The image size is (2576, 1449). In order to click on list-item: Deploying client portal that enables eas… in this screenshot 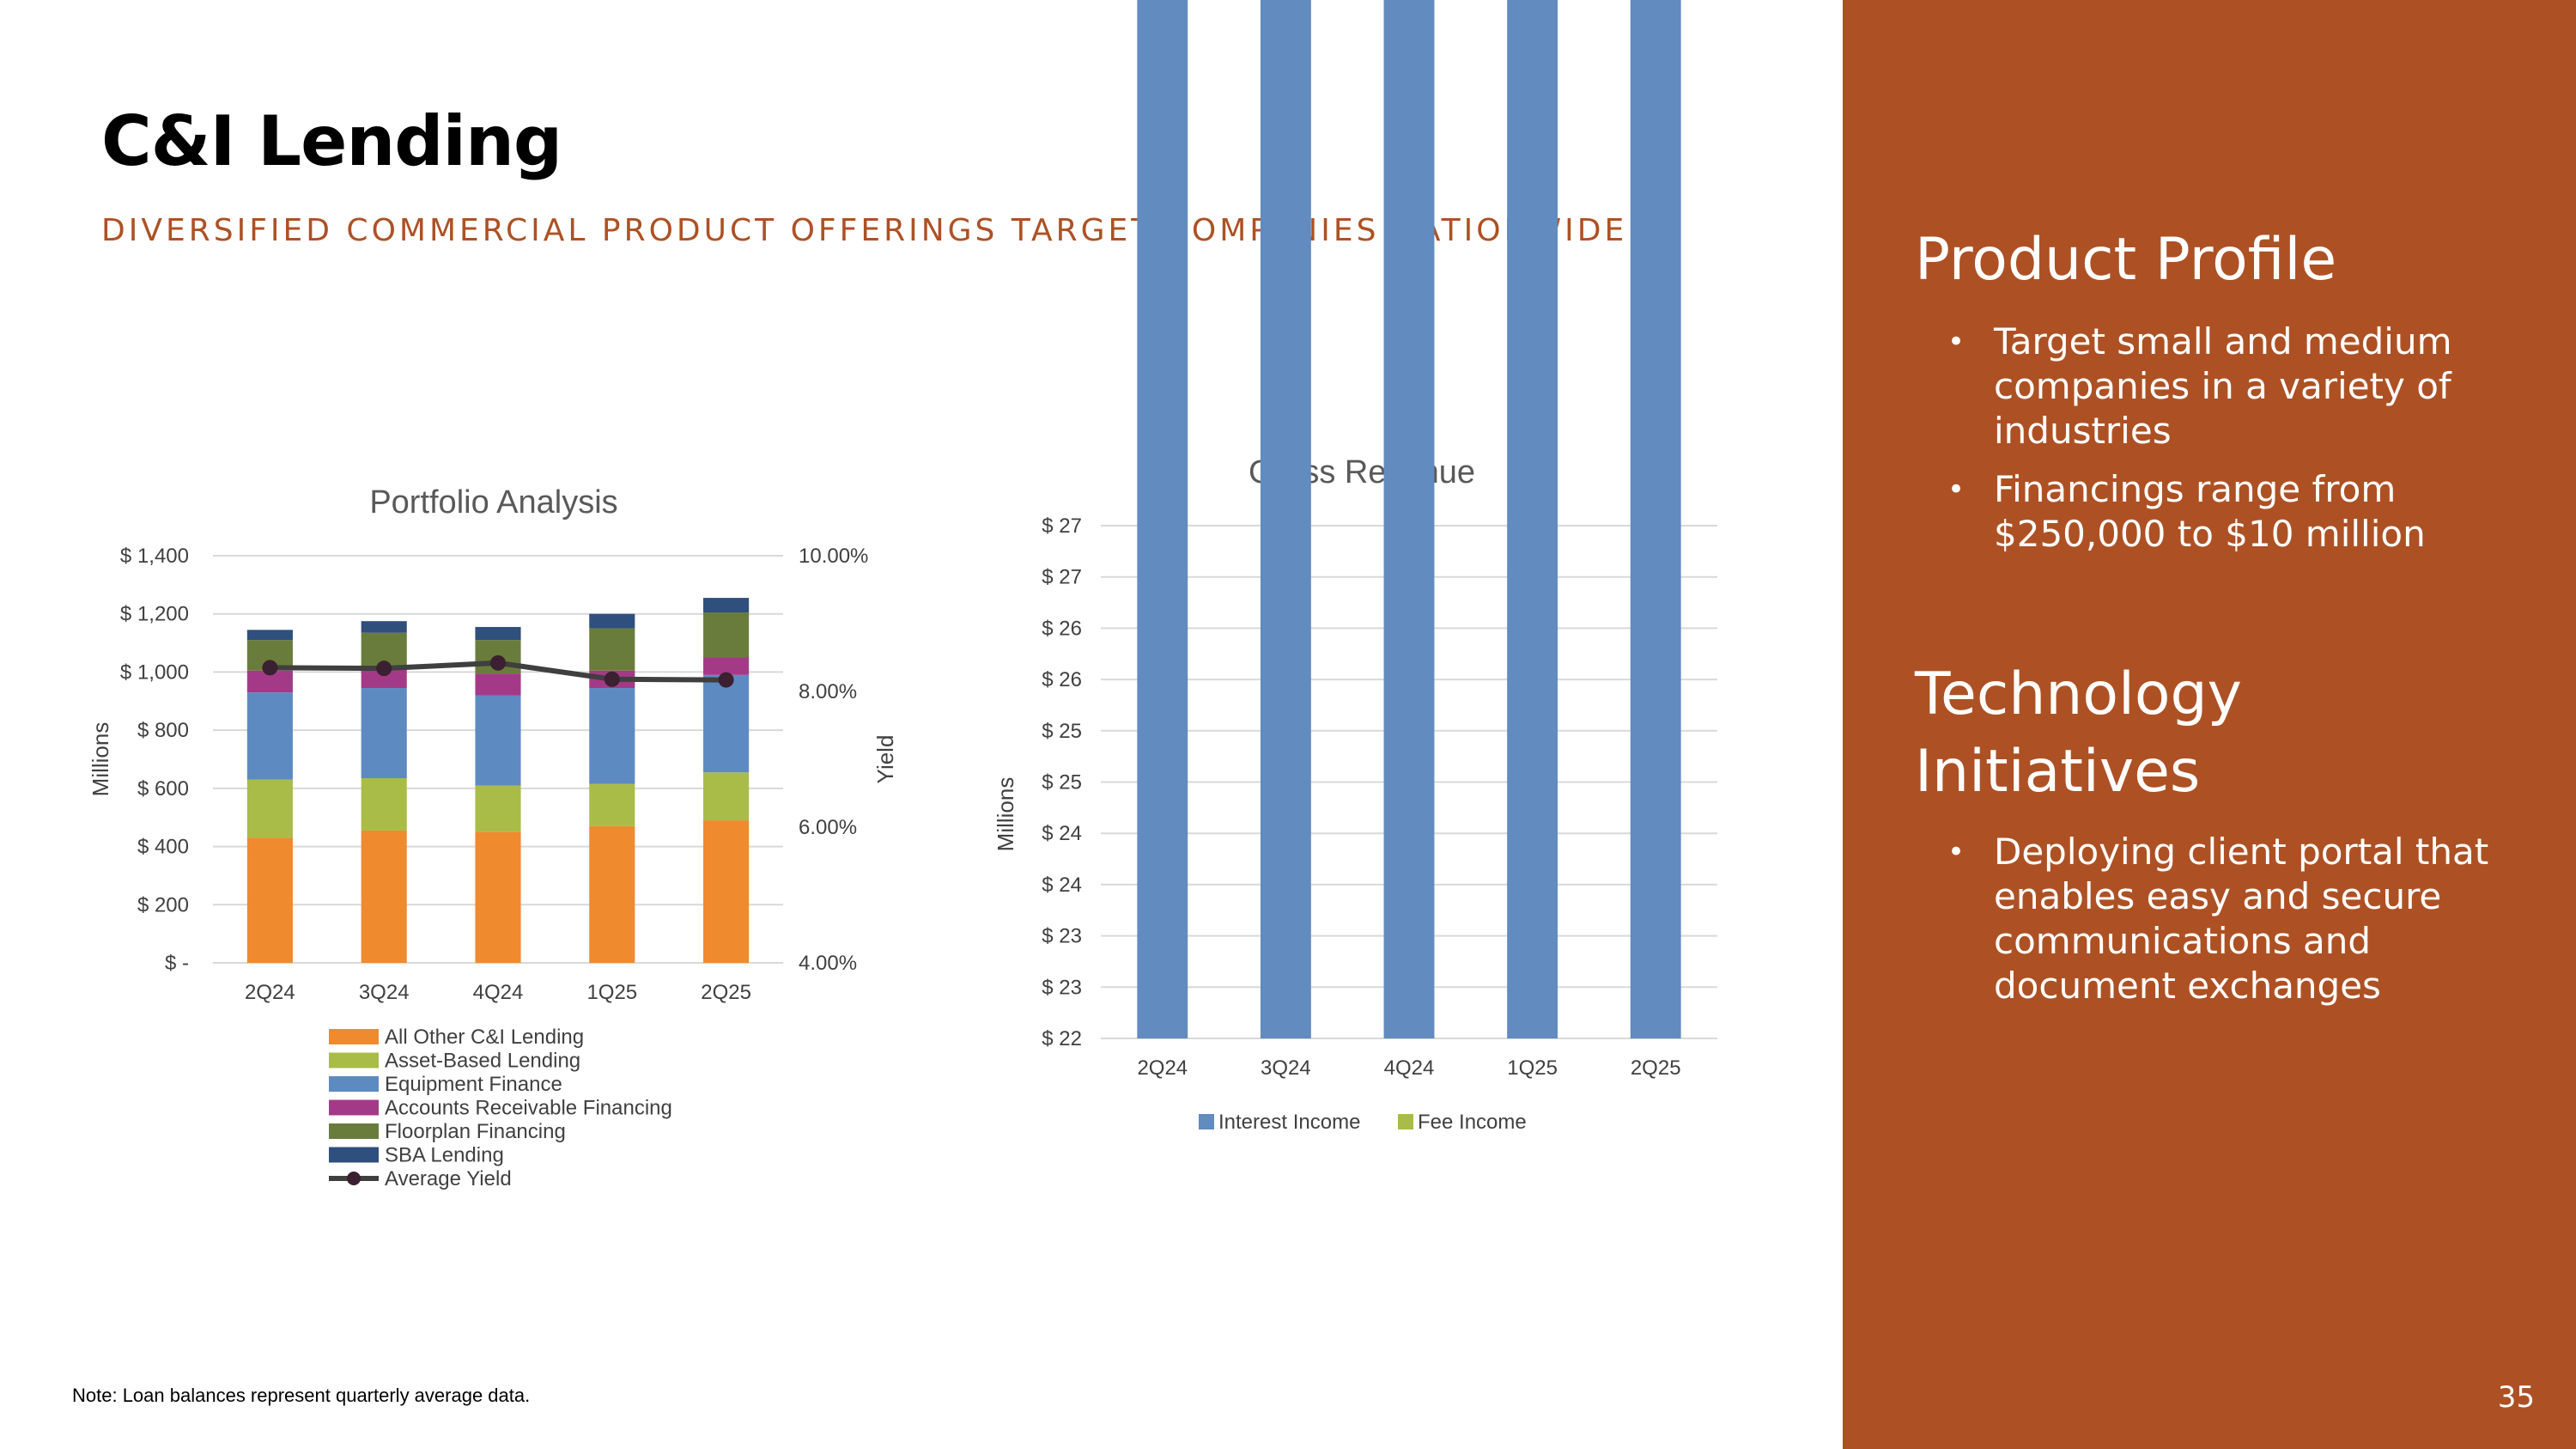, I will do `click(2215, 919)`.